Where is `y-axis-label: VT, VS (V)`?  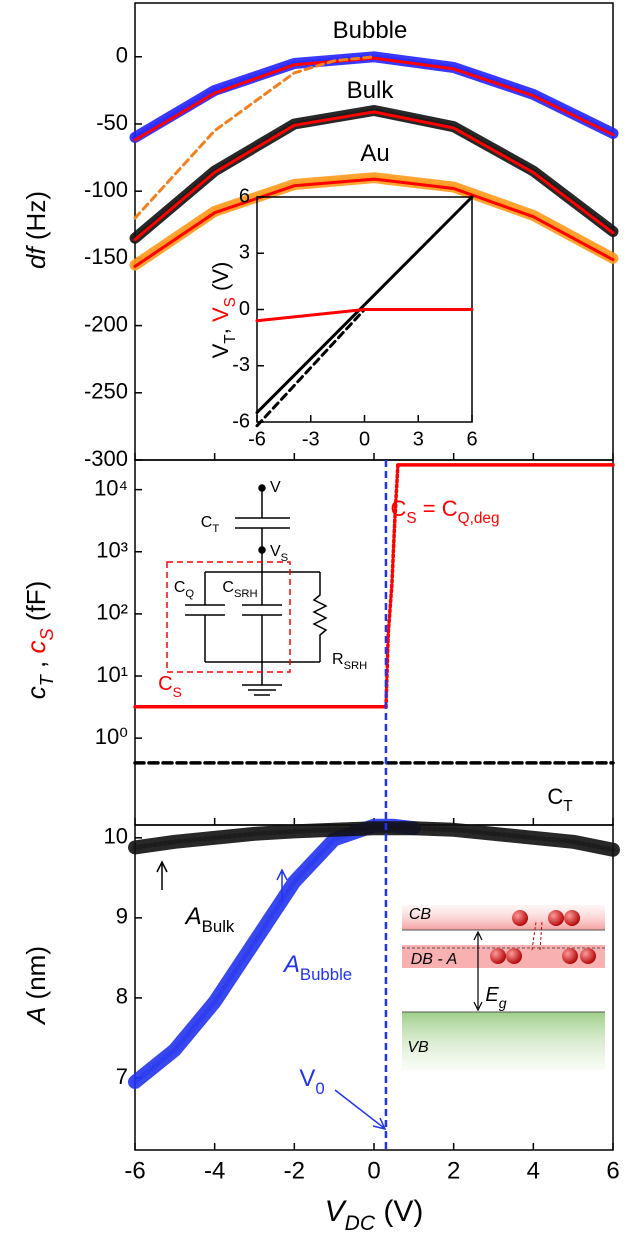 y-axis-label: VT, VS (V) is located at coordinates (223, 310).